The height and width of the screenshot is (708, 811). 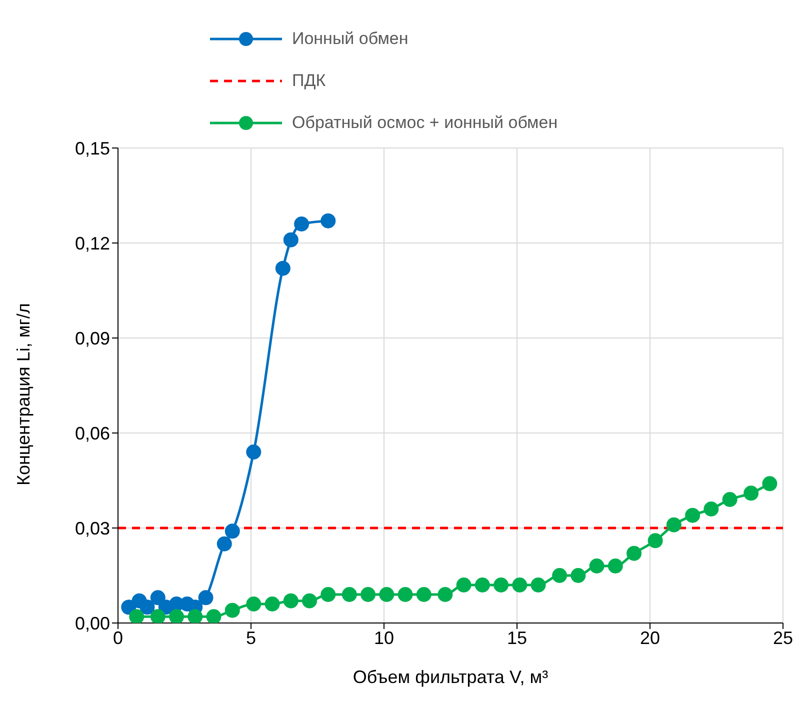 What do you see at coordinates (92, 338) in the screenshot?
I see `y-tick-label: 0,09` at bounding box center [92, 338].